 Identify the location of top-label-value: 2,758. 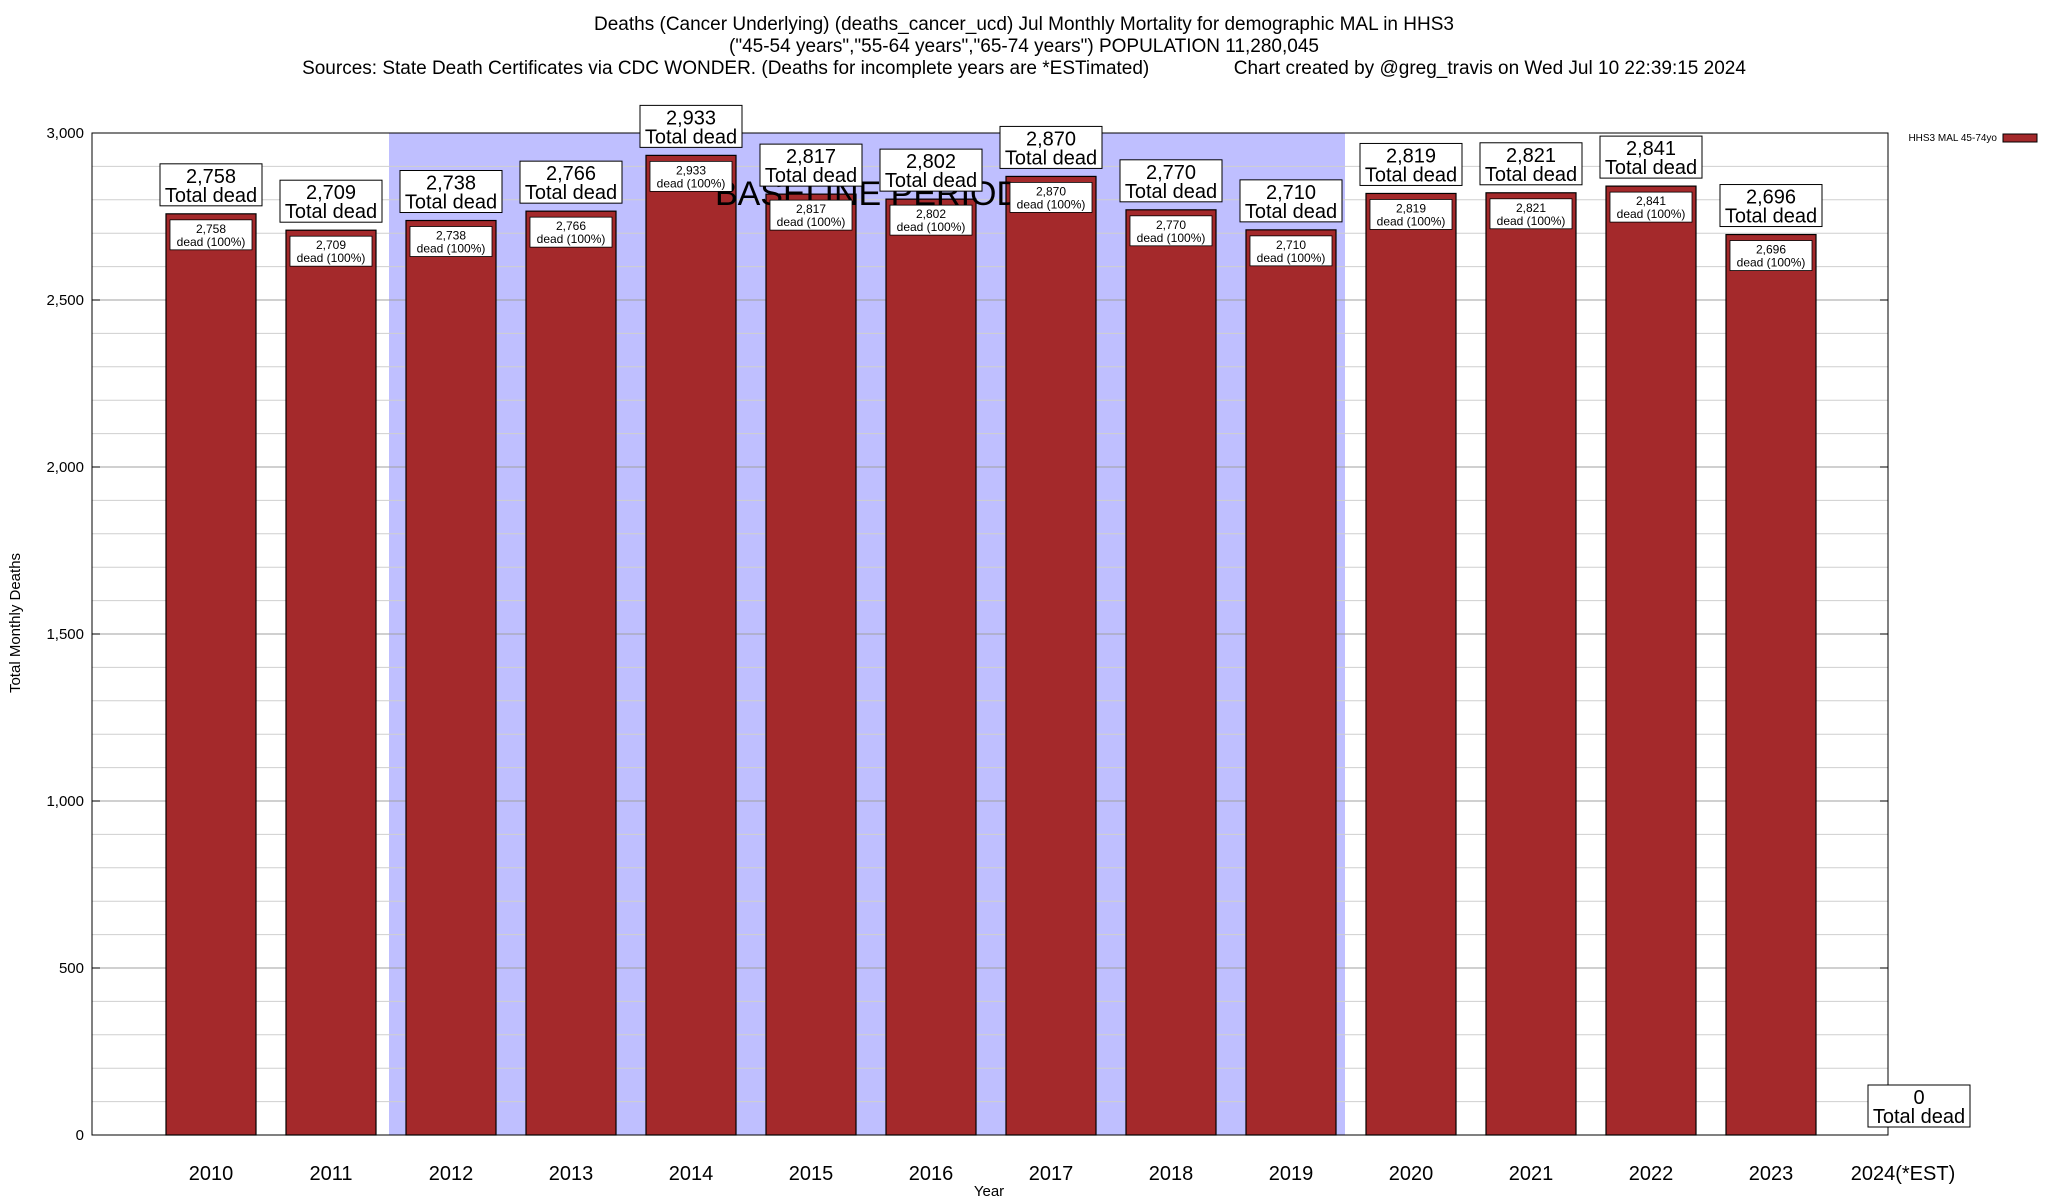
(211, 177).